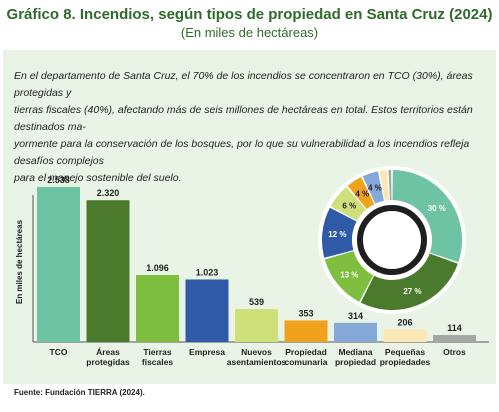  Describe the element at coordinates (404, 322) in the screenshot. I see `bar-value-label: 206` at that location.